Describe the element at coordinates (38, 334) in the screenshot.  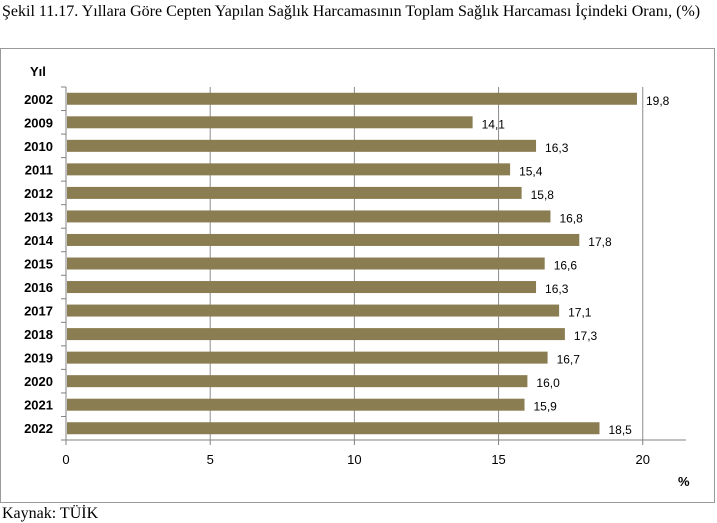
I see `category-label: 2018` at that location.